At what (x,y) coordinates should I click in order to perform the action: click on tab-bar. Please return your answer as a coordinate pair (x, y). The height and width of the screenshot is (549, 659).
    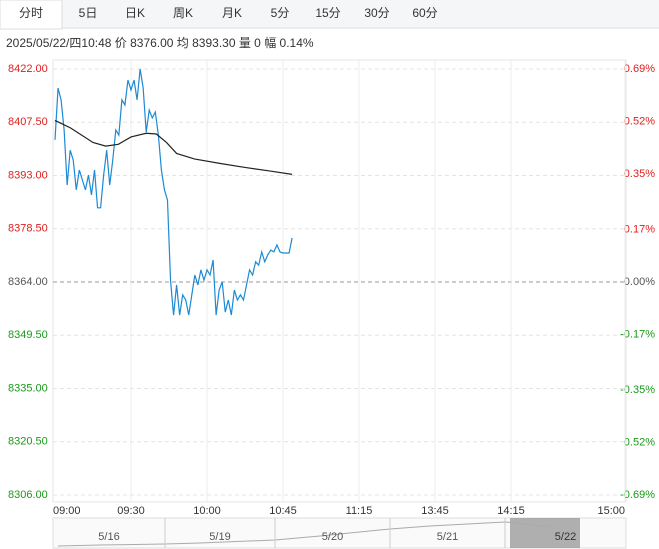
    Looking at the image, I should click on (329, 14).